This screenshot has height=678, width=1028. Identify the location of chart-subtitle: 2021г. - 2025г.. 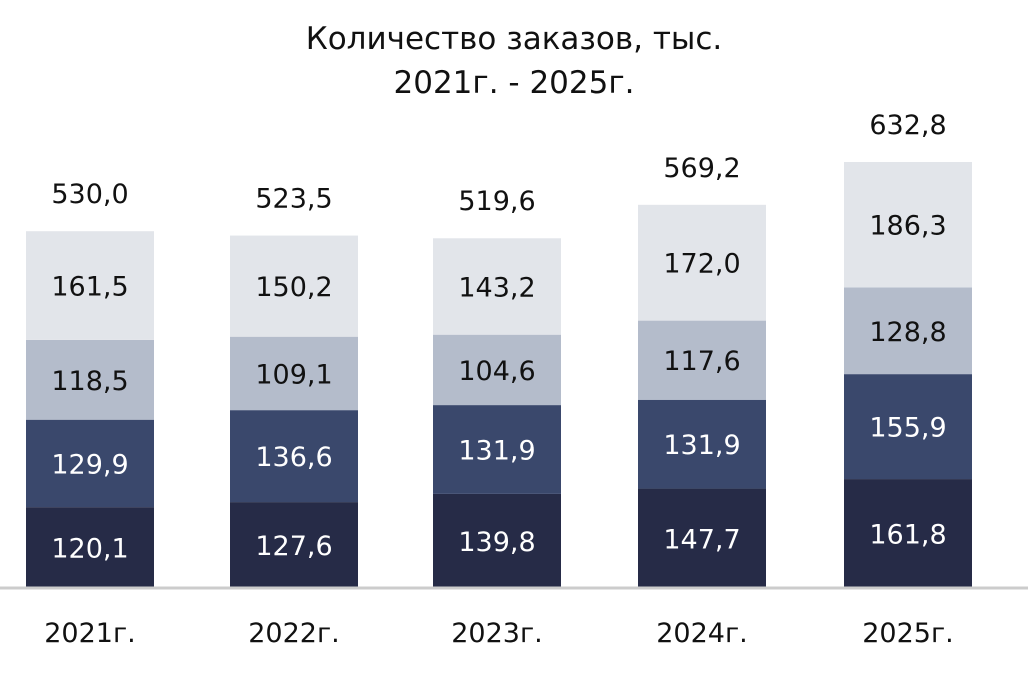
(514, 83).